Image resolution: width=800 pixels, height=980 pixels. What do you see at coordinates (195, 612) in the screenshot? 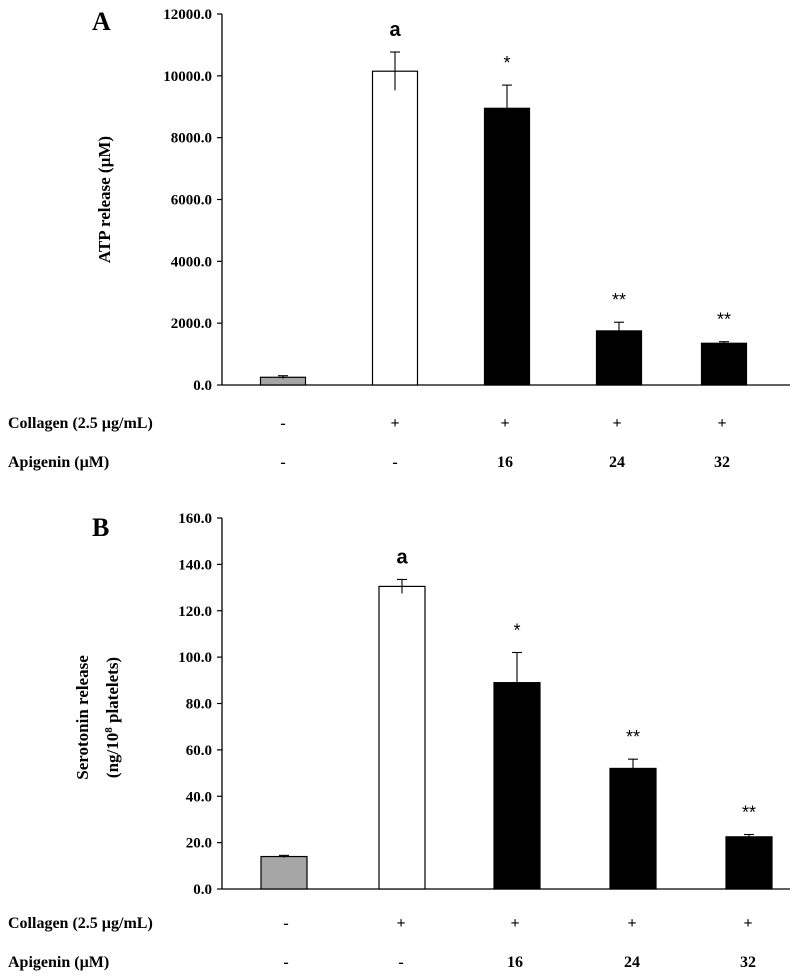
I see `y-tick-label: 120.0` at bounding box center [195, 612].